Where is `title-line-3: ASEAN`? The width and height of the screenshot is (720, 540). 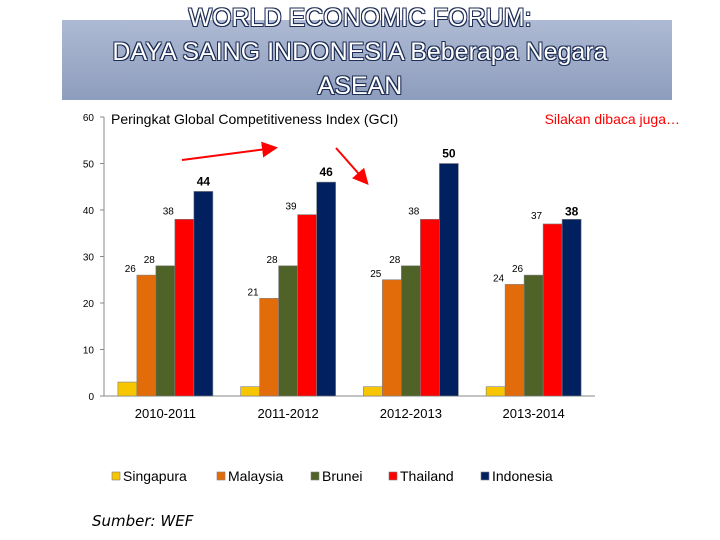 title-line-3: ASEAN is located at coordinates (360, 86).